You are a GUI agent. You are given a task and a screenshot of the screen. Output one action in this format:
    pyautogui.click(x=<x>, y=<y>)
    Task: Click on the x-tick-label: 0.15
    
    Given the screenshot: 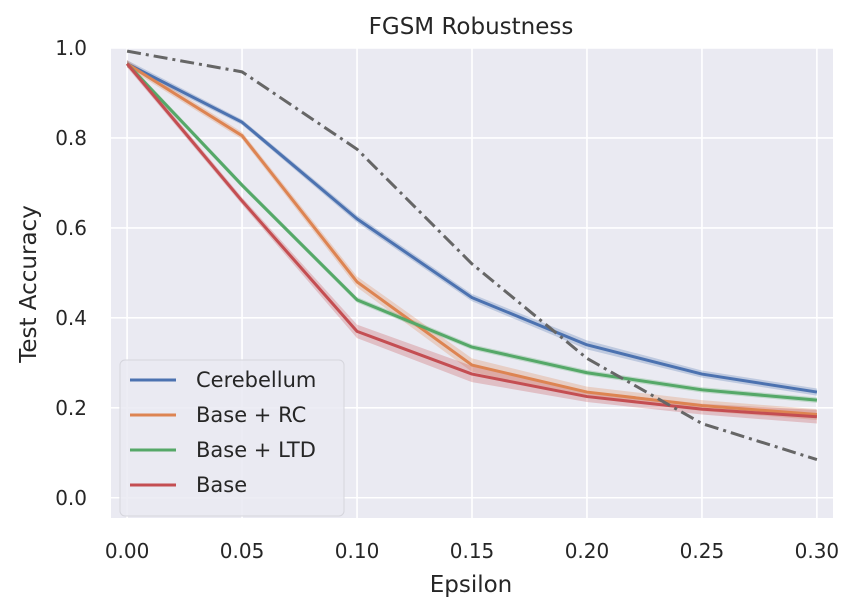 What is the action you would take?
    pyautogui.click(x=472, y=551)
    